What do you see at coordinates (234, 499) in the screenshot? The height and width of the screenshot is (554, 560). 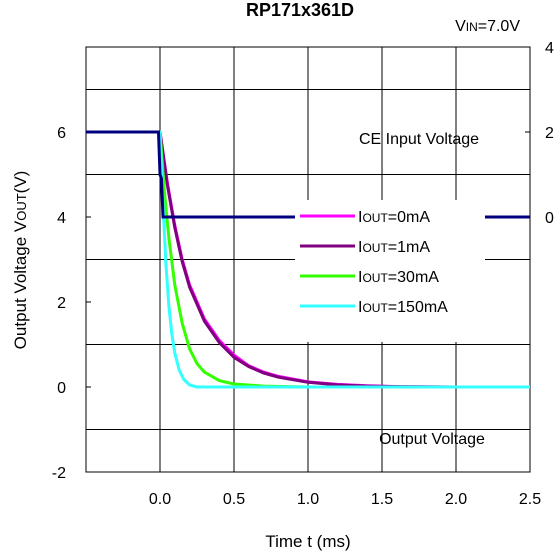 I see `x-tick-label: 0.5` at bounding box center [234, 499].